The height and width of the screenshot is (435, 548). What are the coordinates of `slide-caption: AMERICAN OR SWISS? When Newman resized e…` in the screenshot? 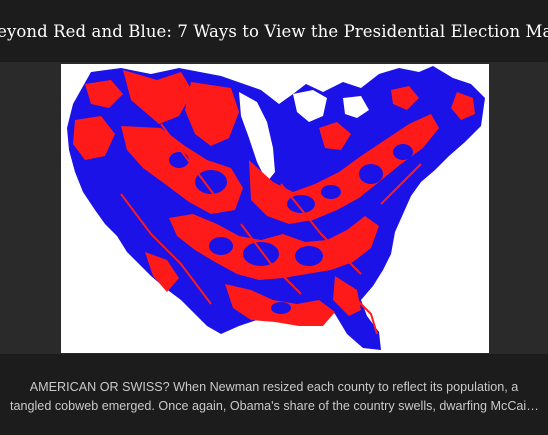 It's located at (274, 397).